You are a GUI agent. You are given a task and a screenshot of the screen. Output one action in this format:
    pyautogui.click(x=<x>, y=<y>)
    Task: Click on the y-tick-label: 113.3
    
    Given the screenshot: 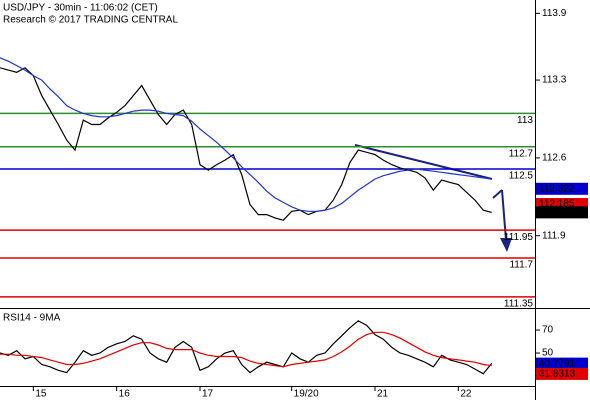 What is the action you would take?
    pyautogui.click(x=554, y=80)
    